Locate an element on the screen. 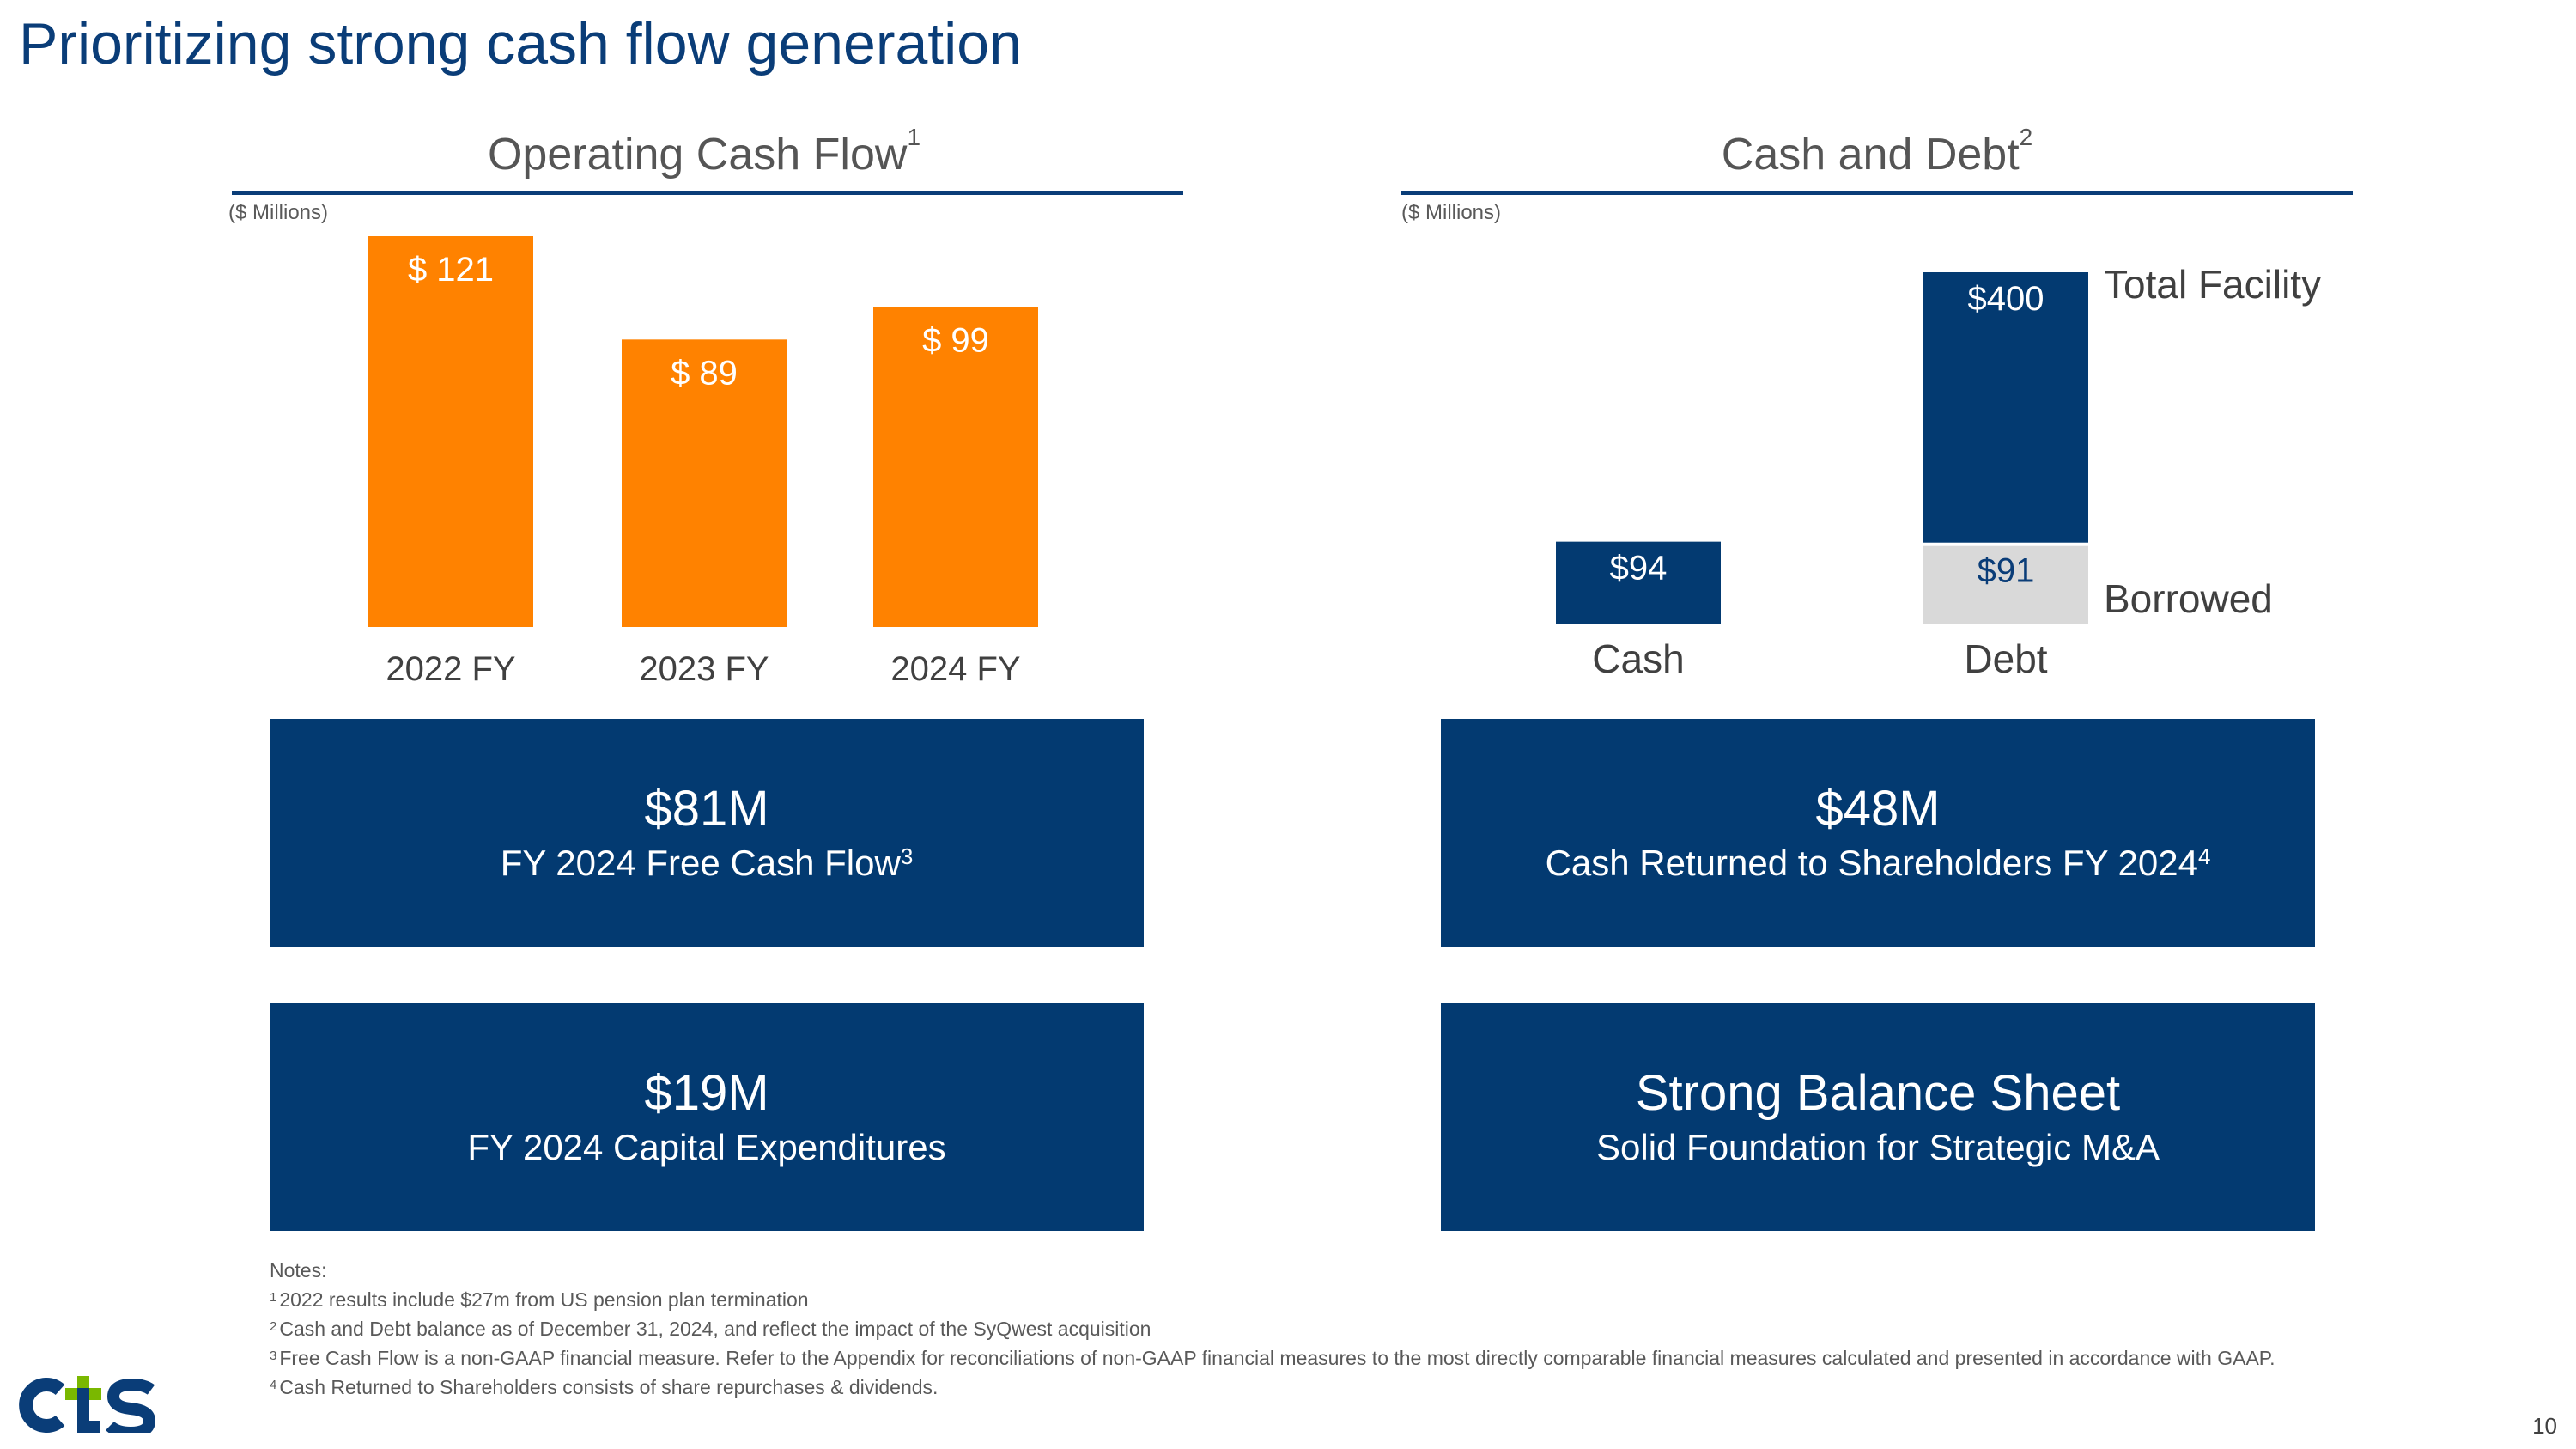  notes-heading: Notes: is located at coordinates (298, 1270).